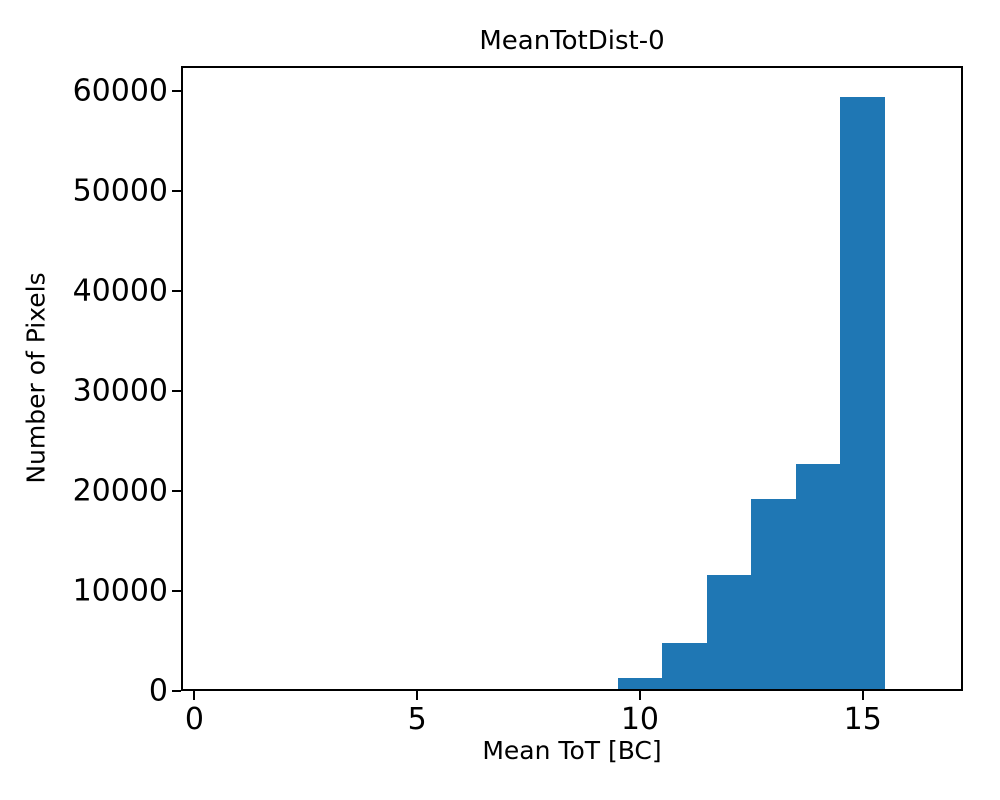 The height and width of the screenshot is (800, 1000). Describe the element at coordinates (120, 491) in the screenshot. I see `y-tick-label: 20000` at that location.